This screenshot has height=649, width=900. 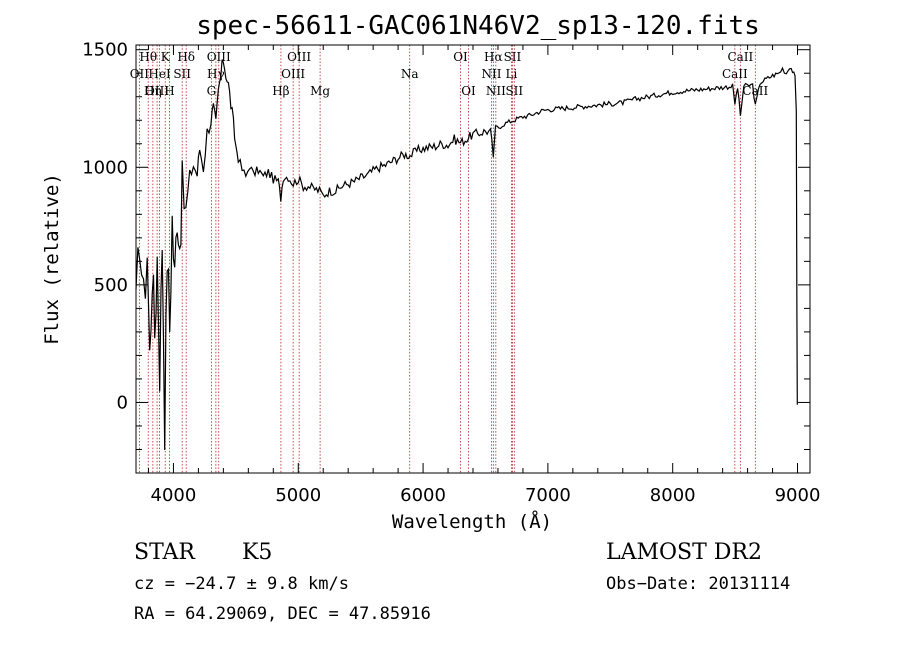 What do you see at coordinates (111, 285) in the screenshot?
I see `y-tick-label: 500` at bounding box center [111, 285].